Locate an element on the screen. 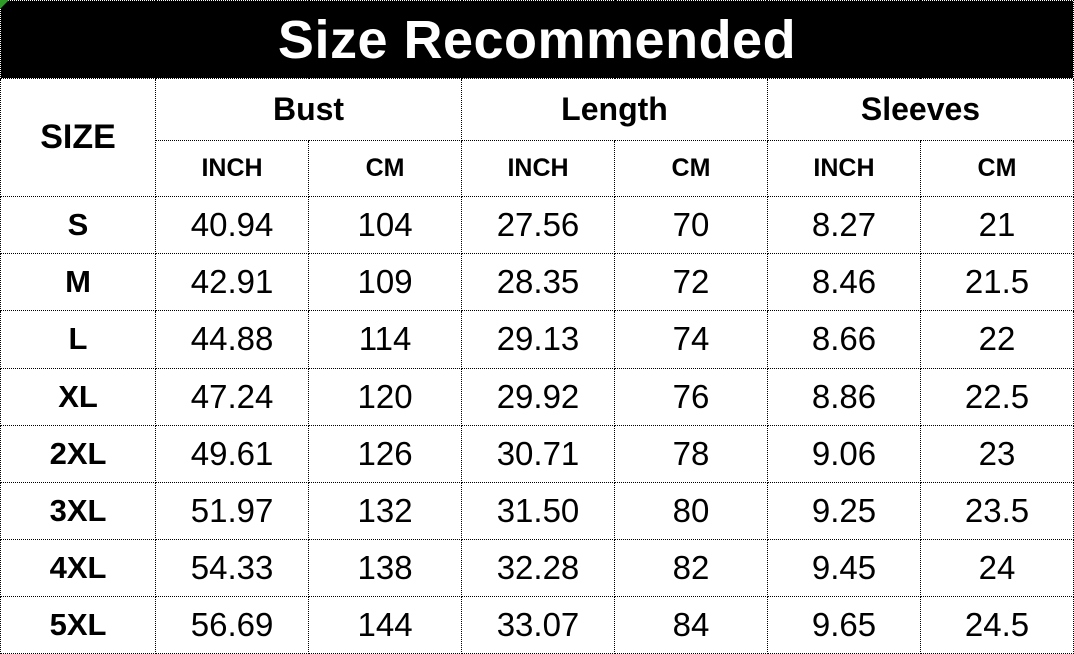 The height and width of the screenshot is (654, 1074). unit-header-sleeves-cm: CM is located at coordinates (996, 169).